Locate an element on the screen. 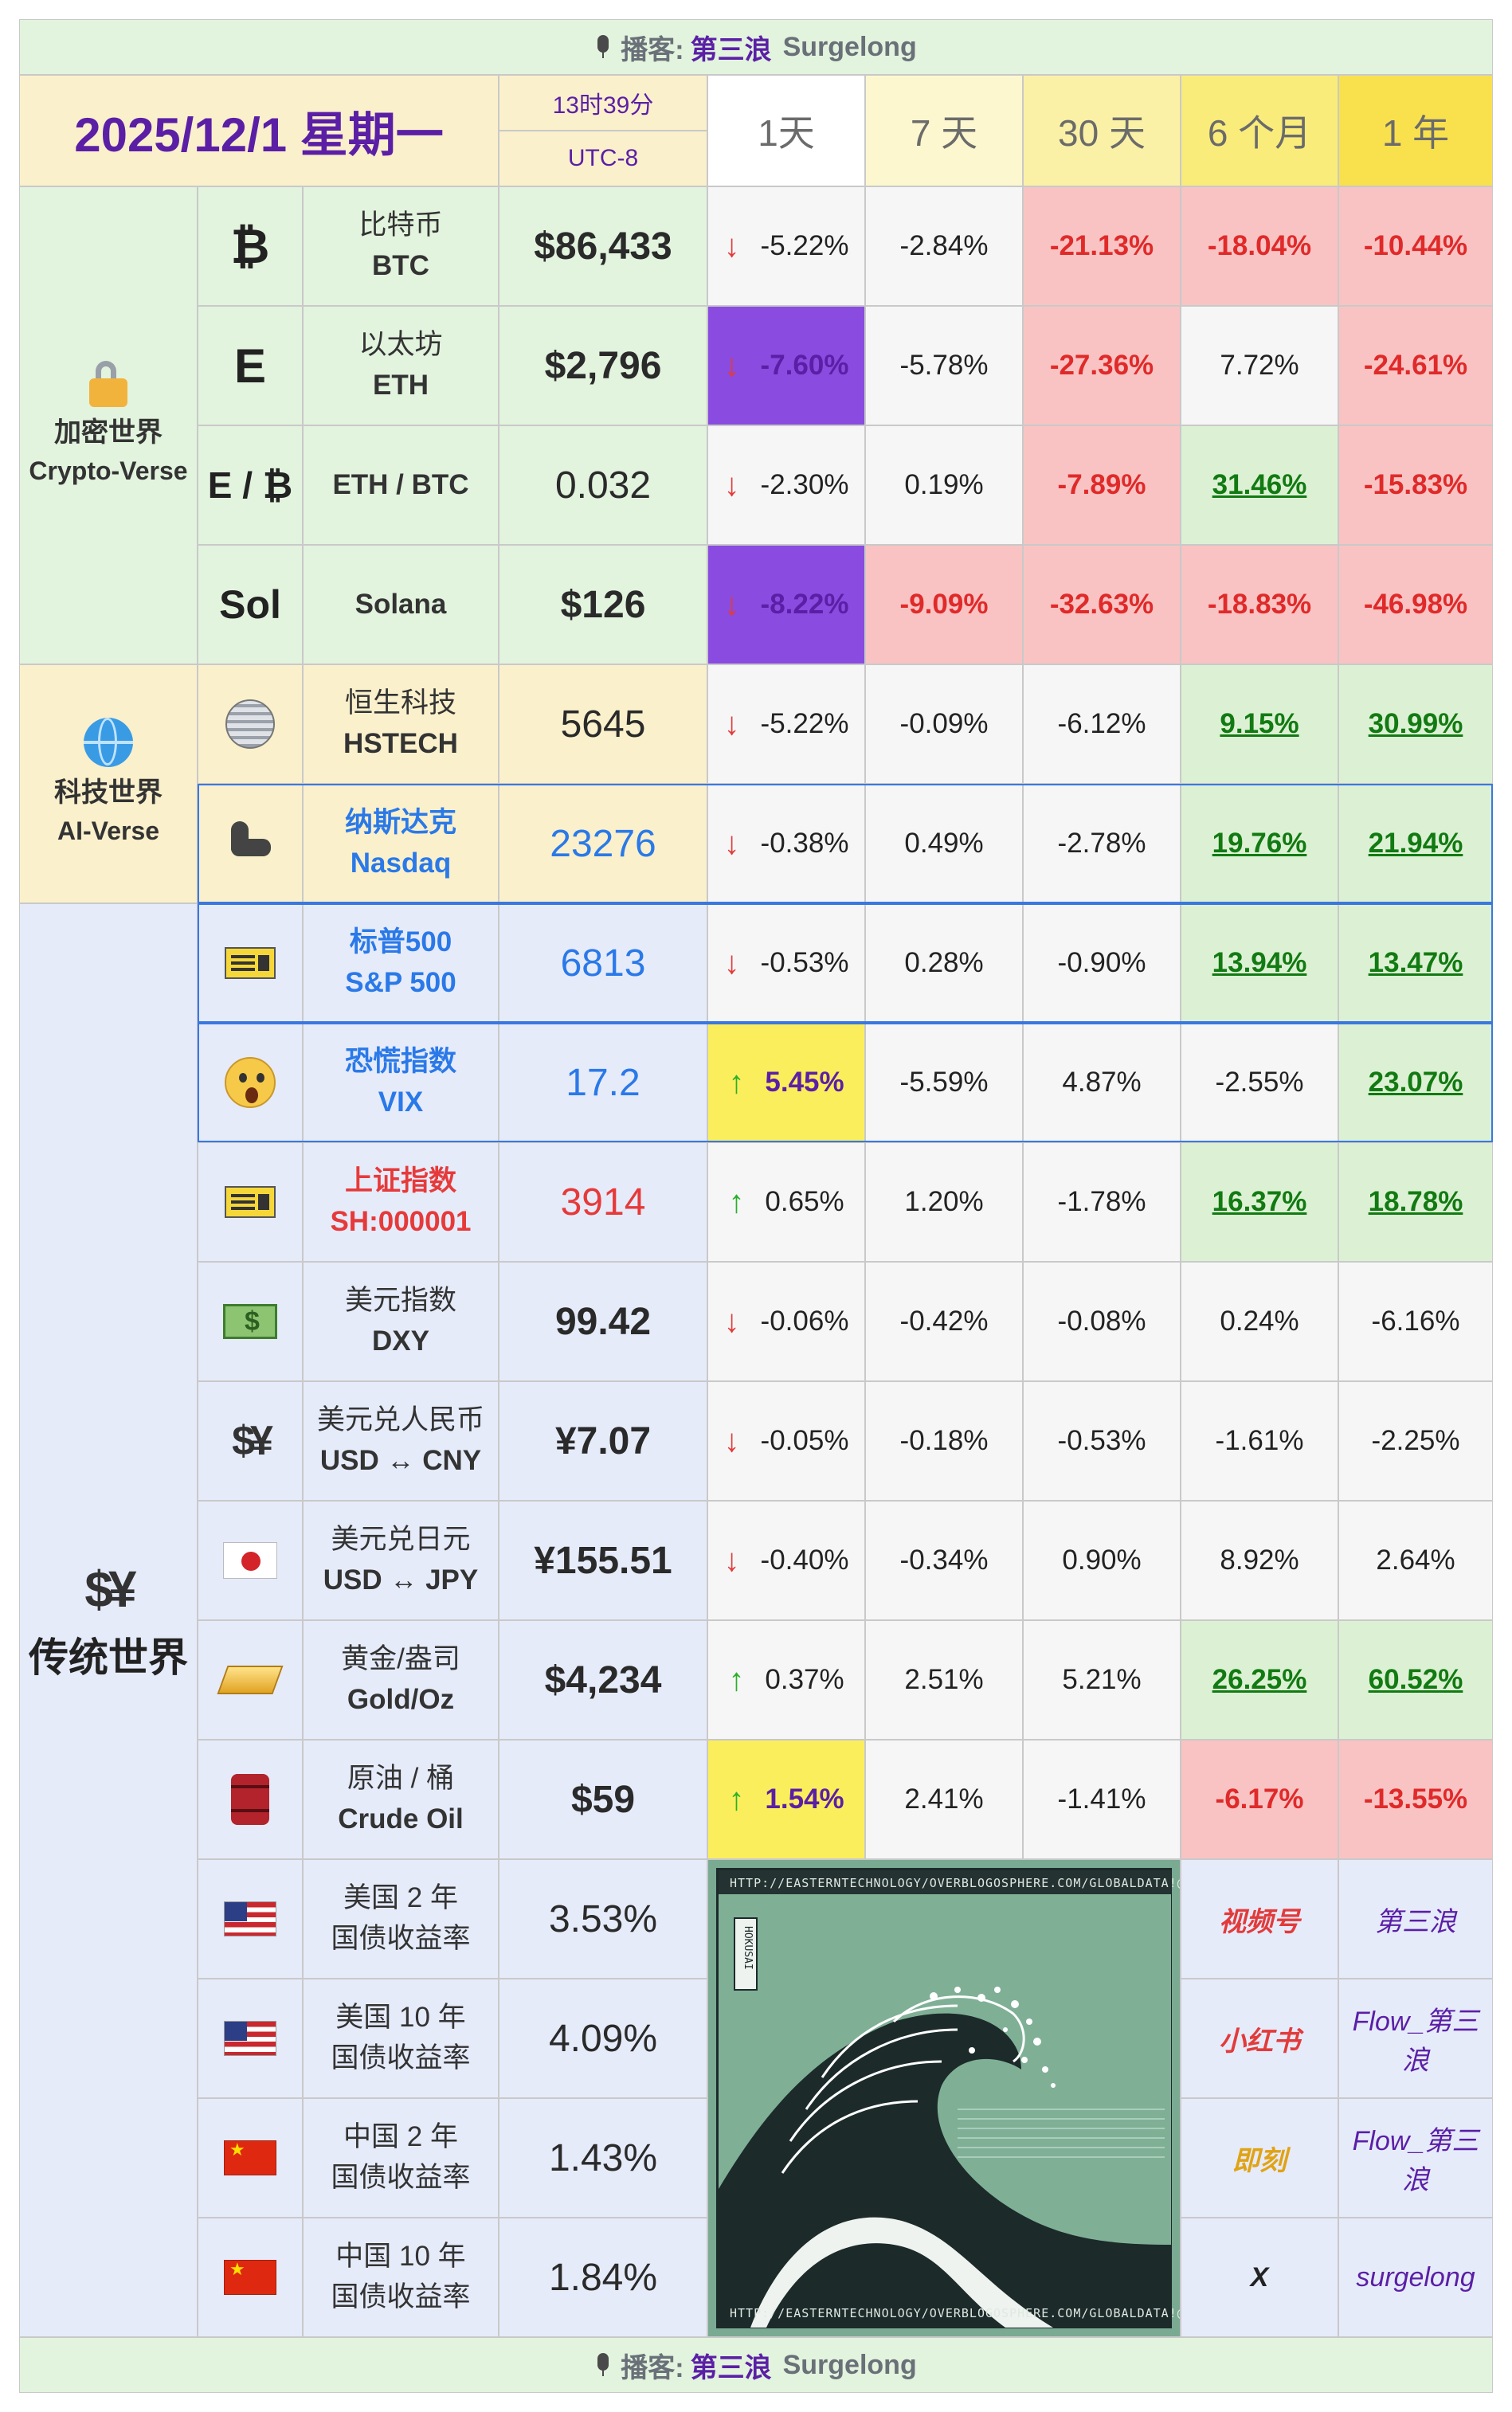 The width and height of the screenshot is (1512, 2412). change-d30-cell: -7.89% is located at coordinates (1102, 485).